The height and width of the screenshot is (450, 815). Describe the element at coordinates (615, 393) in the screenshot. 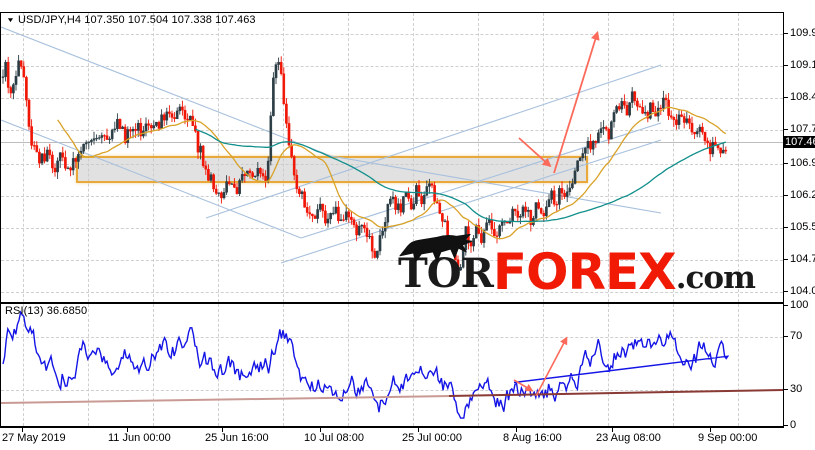

I see `rsi-support-line-ext` at that location.